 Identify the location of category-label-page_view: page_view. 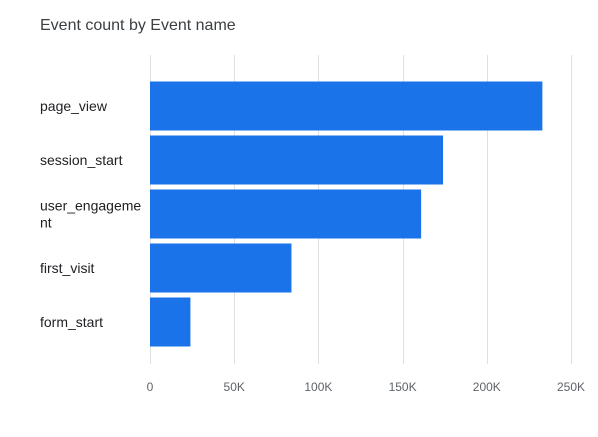
(74, 106).